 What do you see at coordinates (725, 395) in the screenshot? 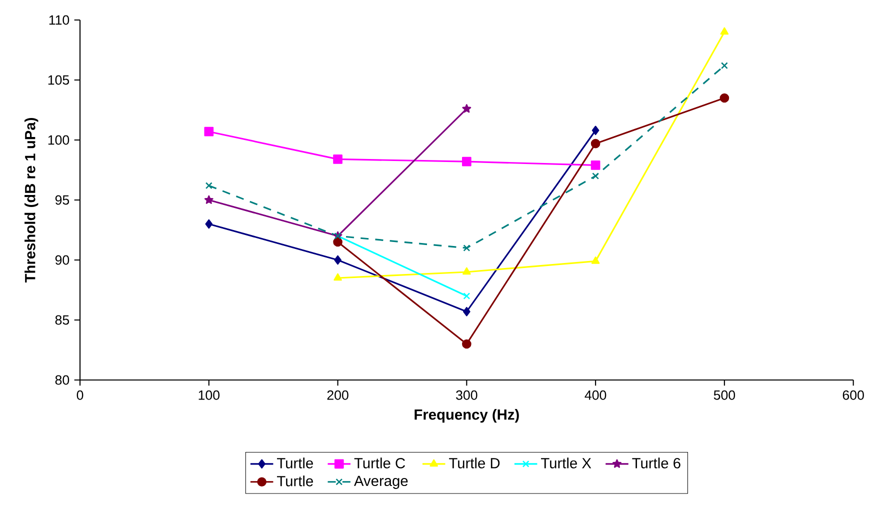
I see `x-tick-label: 500` at bounding box center [725, 395].